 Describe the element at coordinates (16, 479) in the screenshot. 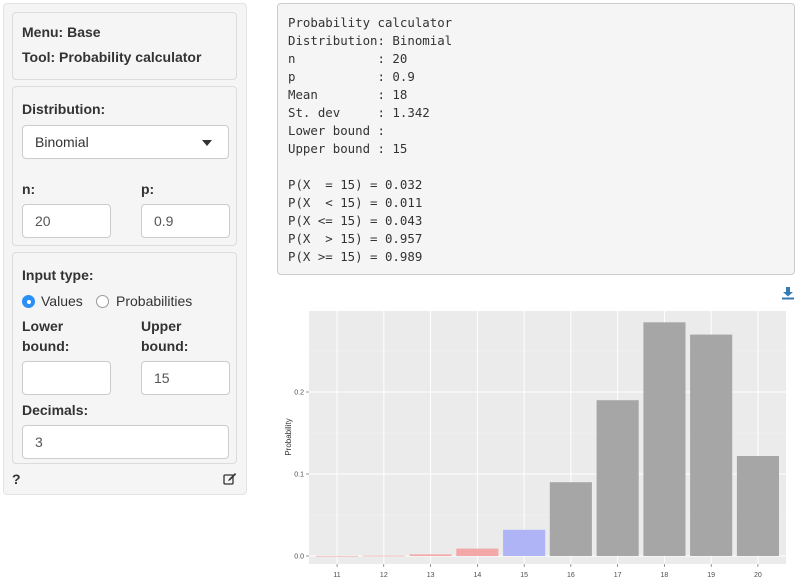

I see `help-icon: ?` at that location.